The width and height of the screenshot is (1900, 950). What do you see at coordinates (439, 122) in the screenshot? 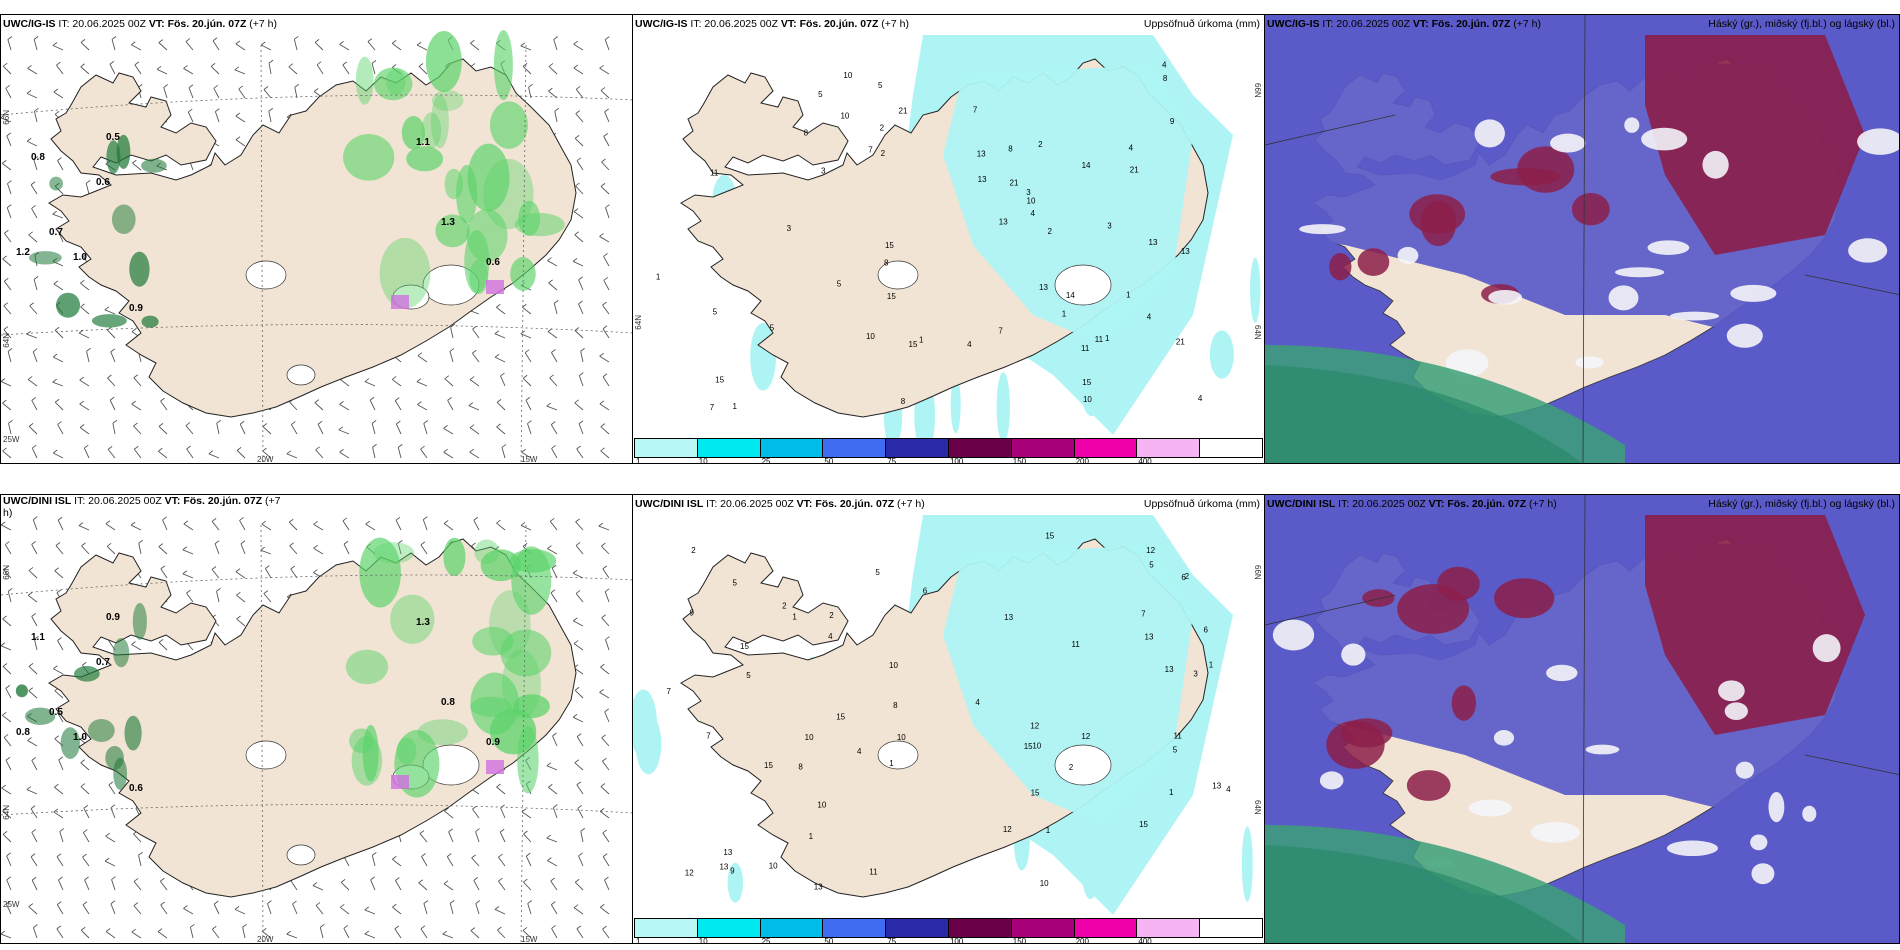
I see `precip-blob` at bounding box center [439, 122].